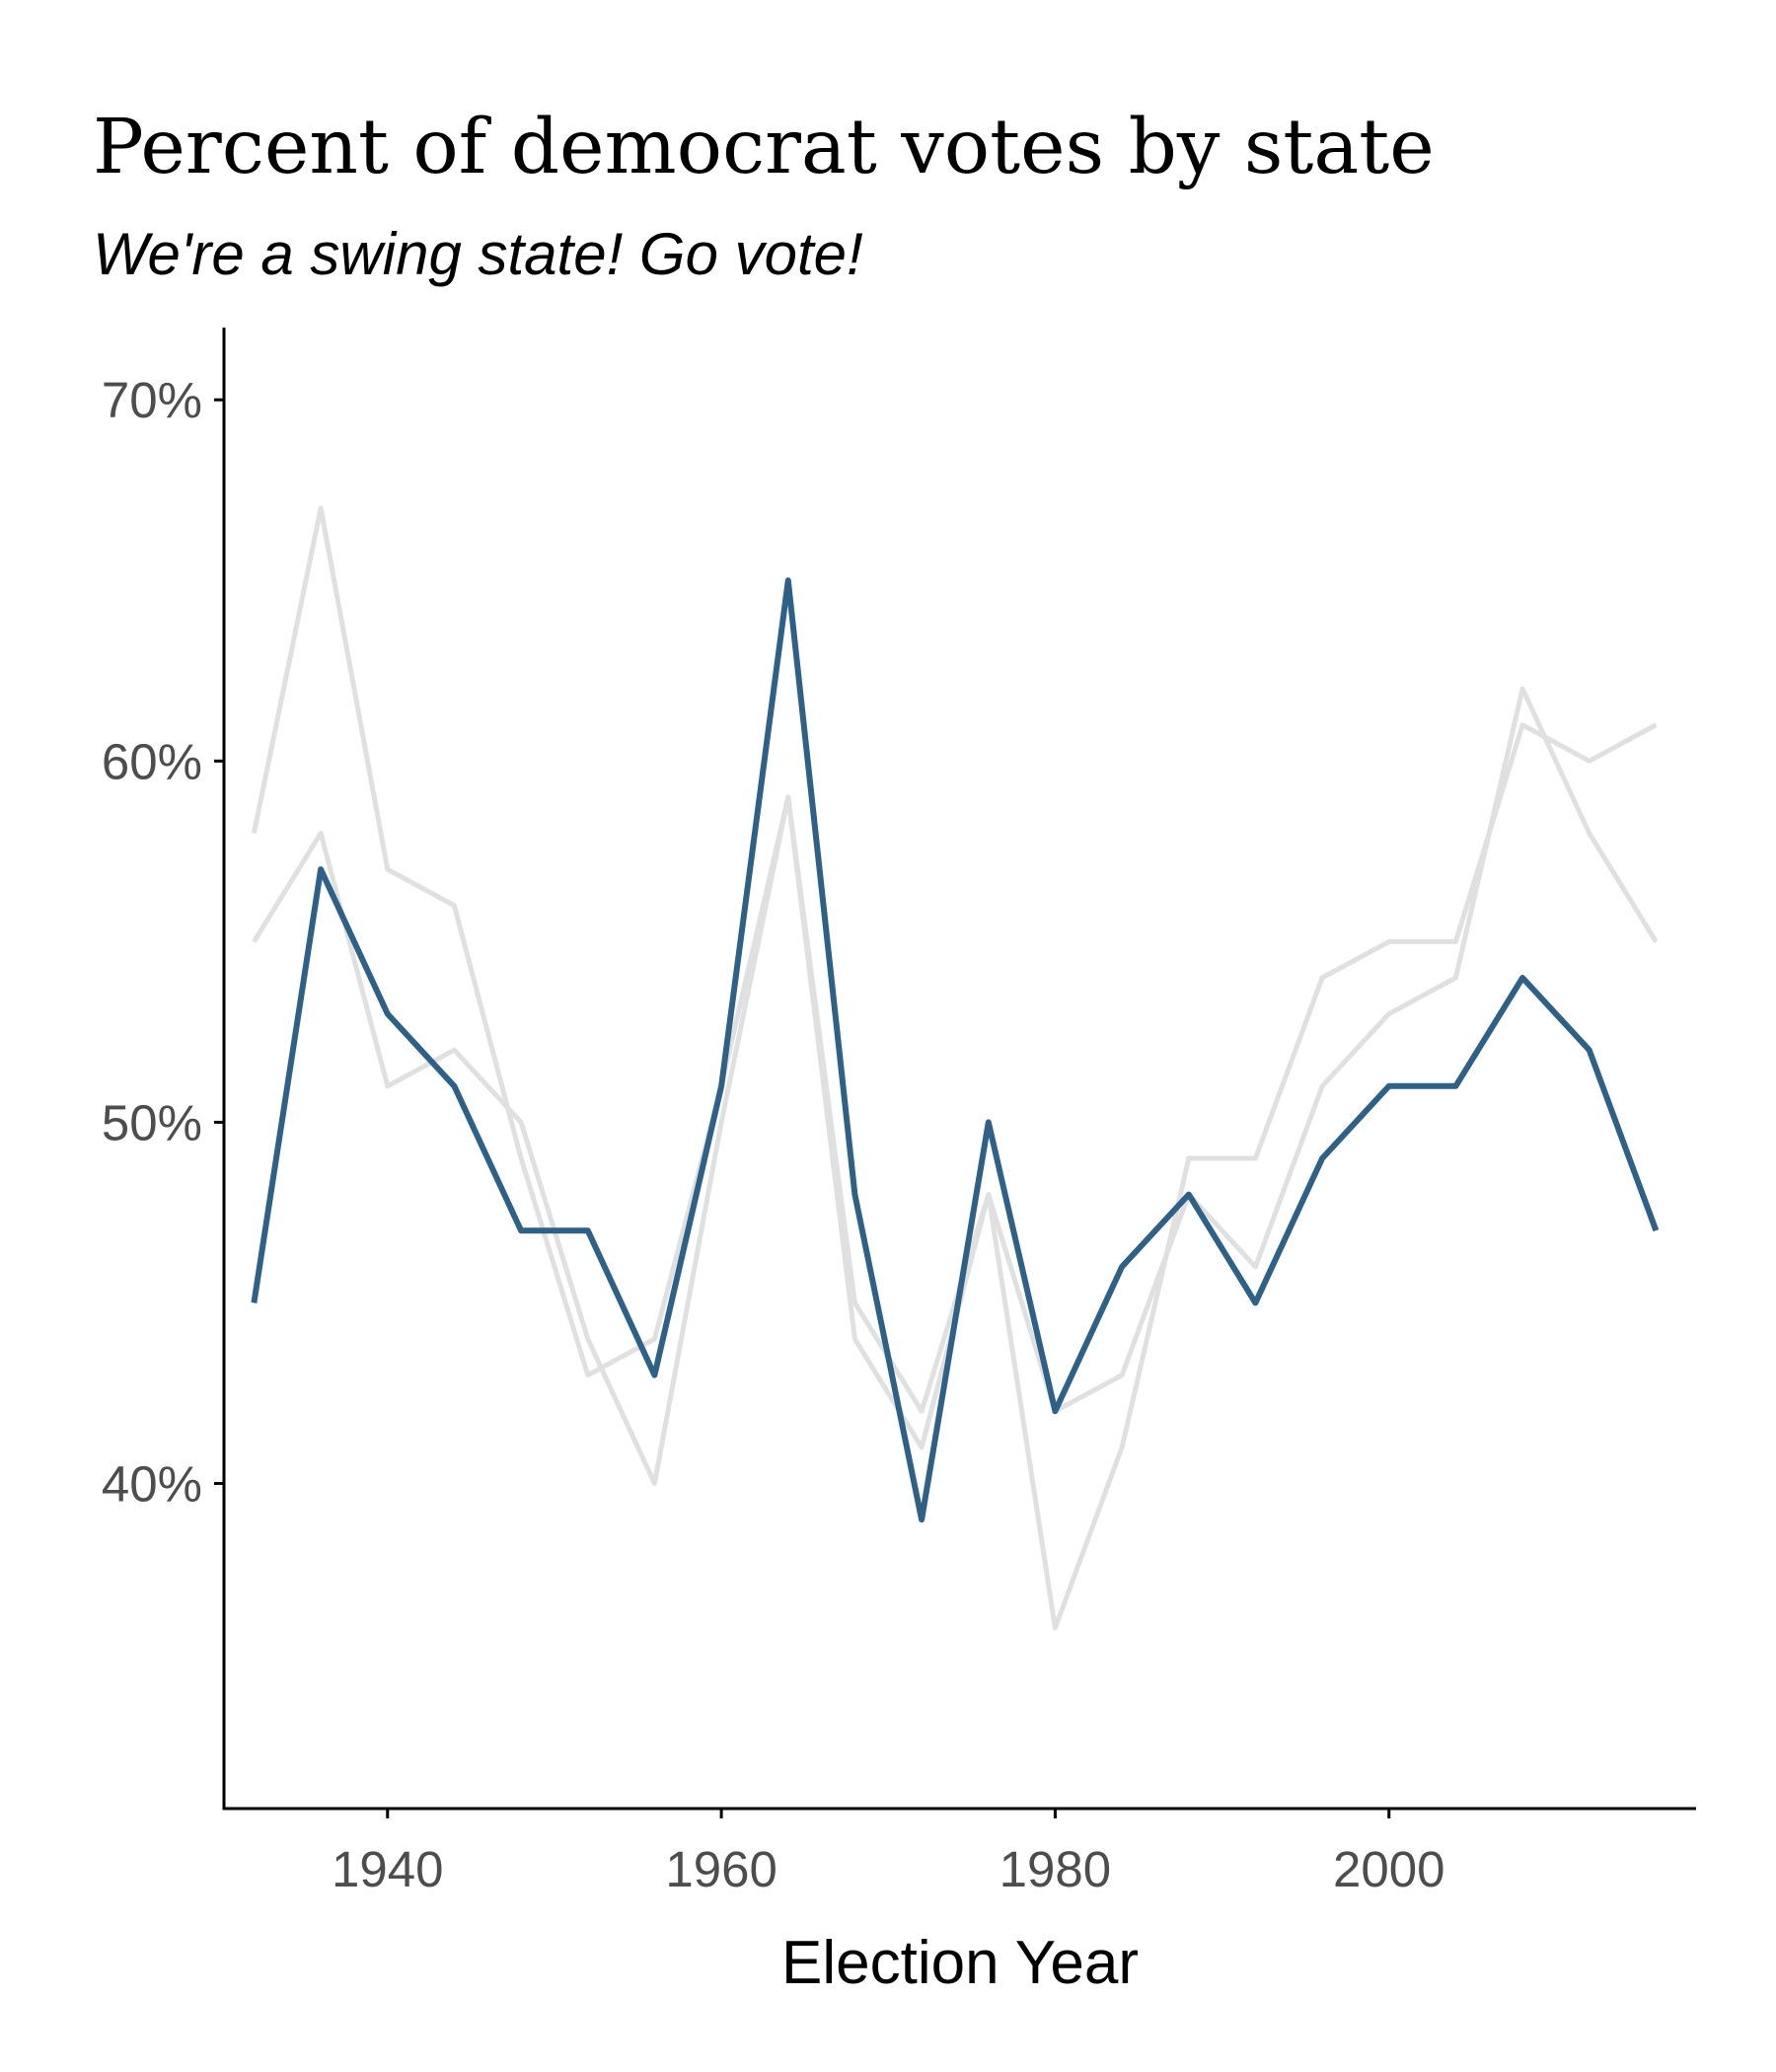 The height and width of the screenshot is (2072, 1776). I want to click on y-axis-ticks: 40% 50% 60% 70%, so click(163, 943).